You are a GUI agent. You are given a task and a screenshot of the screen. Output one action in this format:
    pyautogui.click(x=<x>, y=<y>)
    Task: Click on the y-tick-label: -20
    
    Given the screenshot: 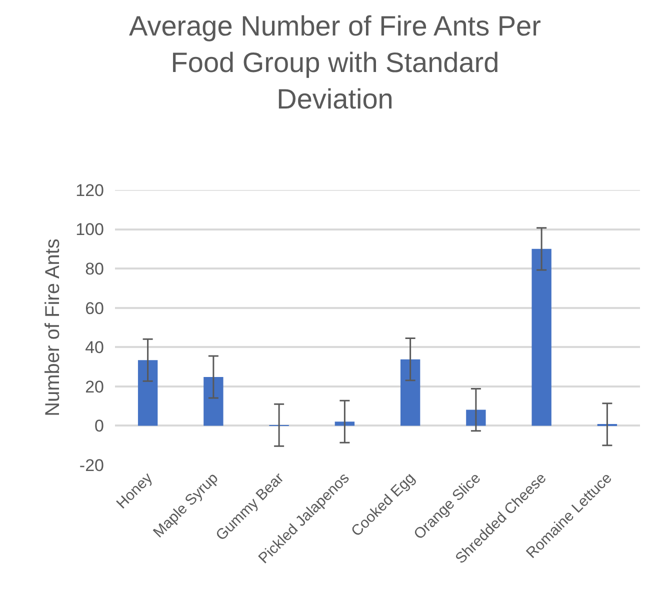 What is the action you would take?
    pyautogui.click(x=91, y=465)
    